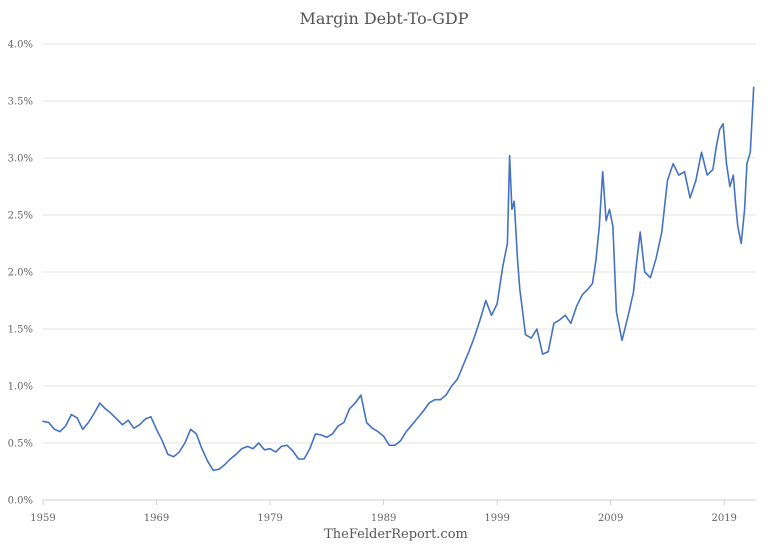  I want to click on x-axis-ticks: 1959 1969 1979 1989 1999 2009 2019, so click(383, 512).